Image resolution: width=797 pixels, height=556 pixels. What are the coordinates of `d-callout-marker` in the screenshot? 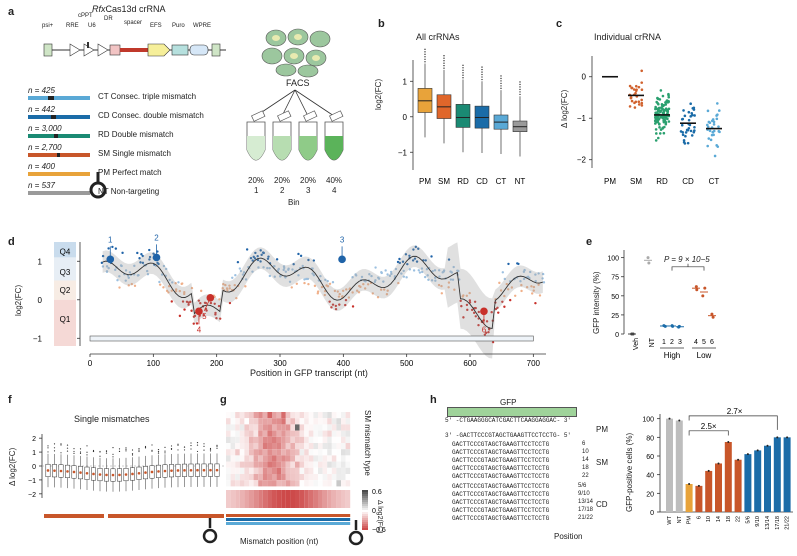 It's located at (156, 257).